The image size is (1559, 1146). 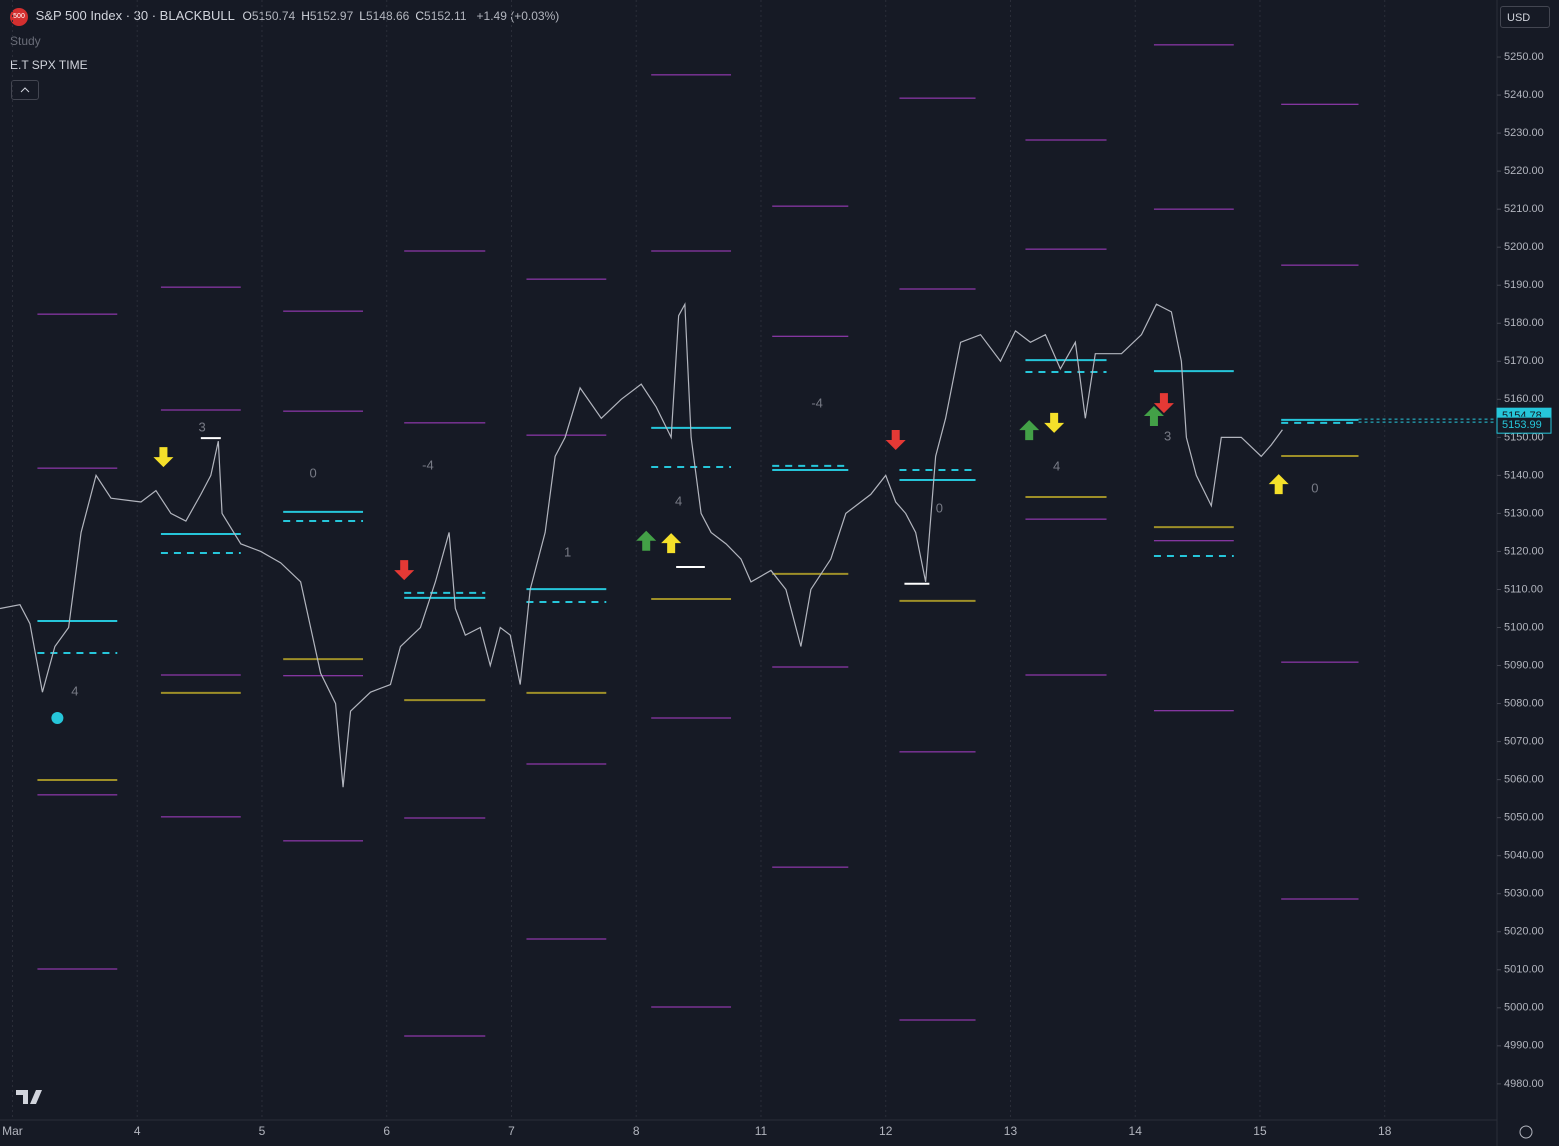 I want to click on y-tick-label: 5170.00, so click(x=1524, y=361).